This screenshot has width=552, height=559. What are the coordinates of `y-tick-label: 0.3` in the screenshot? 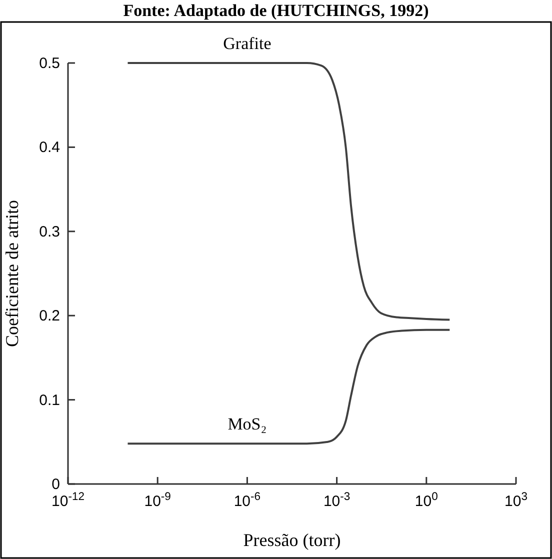 It's located at (49, 231).